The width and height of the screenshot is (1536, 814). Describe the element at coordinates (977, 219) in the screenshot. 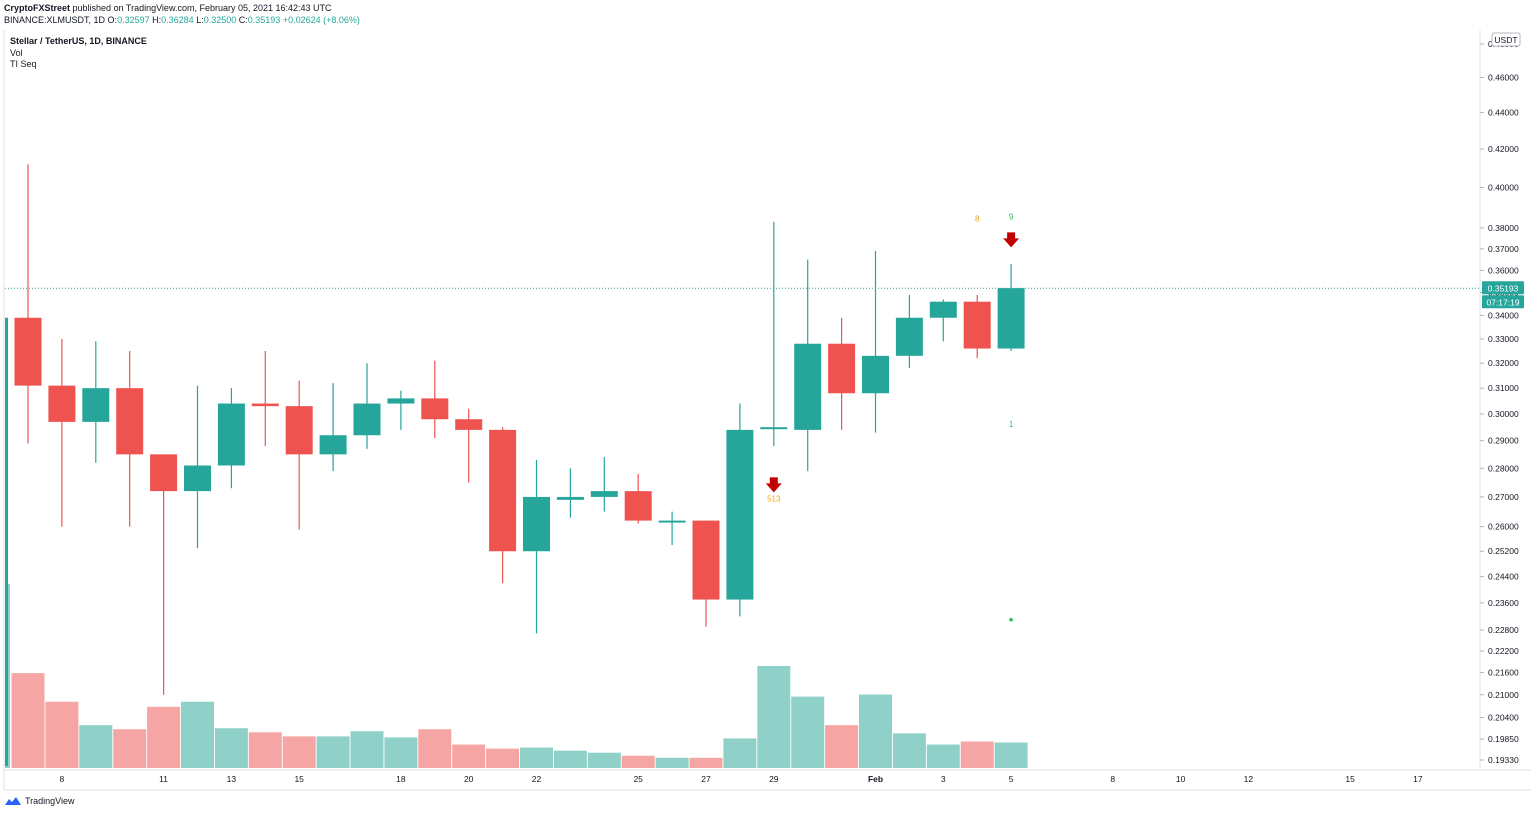

I see `sequential-count-label: 8` at that location.